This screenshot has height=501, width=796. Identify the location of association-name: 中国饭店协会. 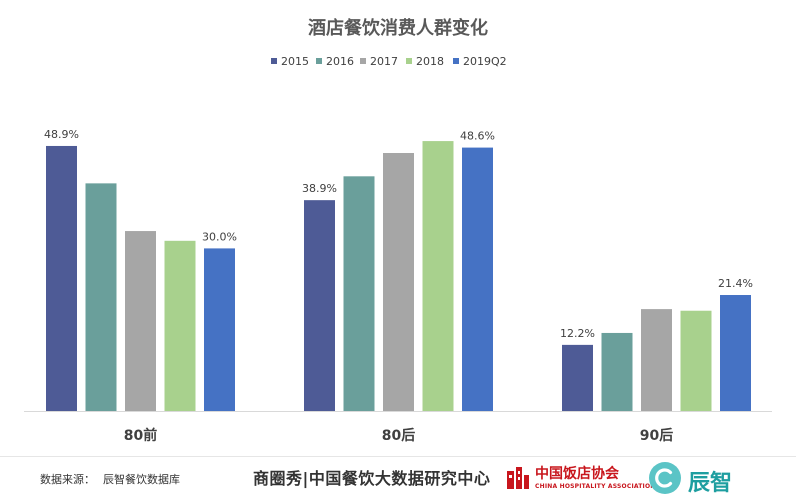
(577, 474).